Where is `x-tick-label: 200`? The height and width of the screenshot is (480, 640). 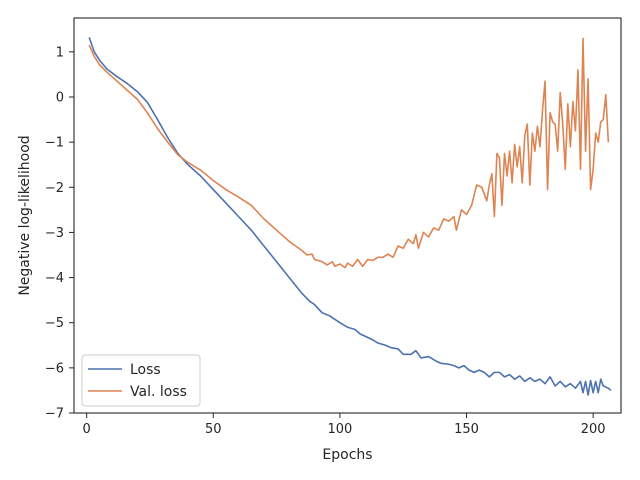
x-tick-label: 200 is located at coordinates (593, 429).